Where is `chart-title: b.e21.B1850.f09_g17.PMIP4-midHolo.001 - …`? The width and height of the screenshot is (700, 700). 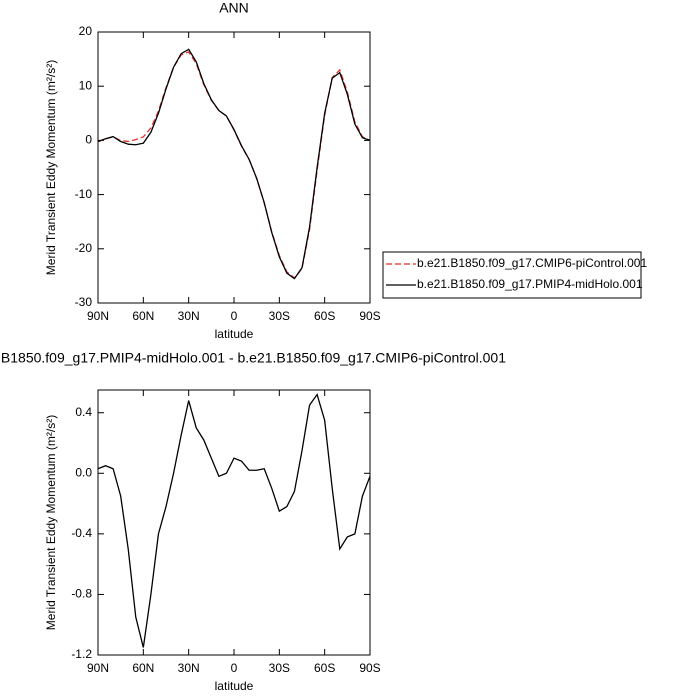 chart-title: b.e21.B1850.f09_g17.PMIP4-midHolo.001 - … is located at coordinates (253, 358).